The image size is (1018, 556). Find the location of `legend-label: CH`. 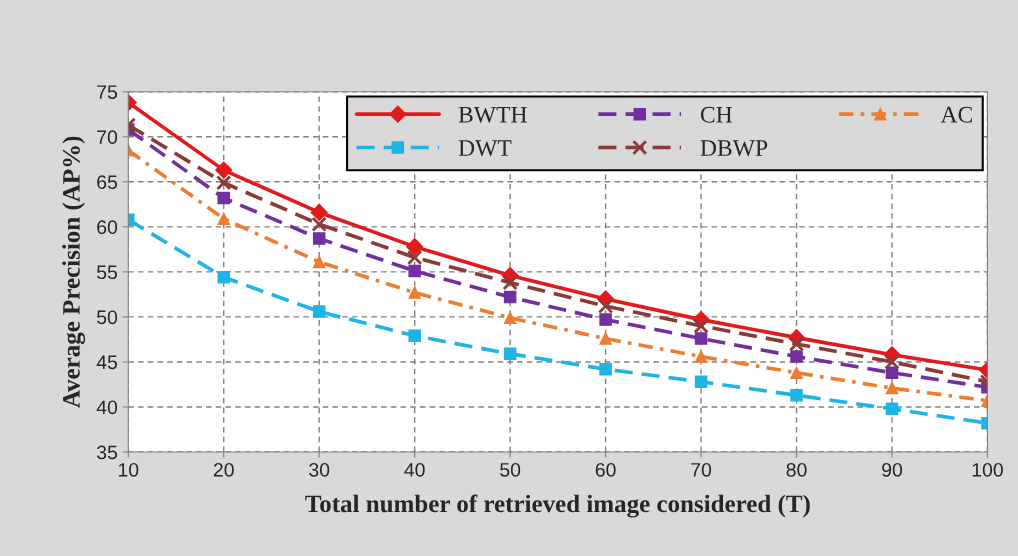

legend-label: CH is located at coordinates (716, 114).